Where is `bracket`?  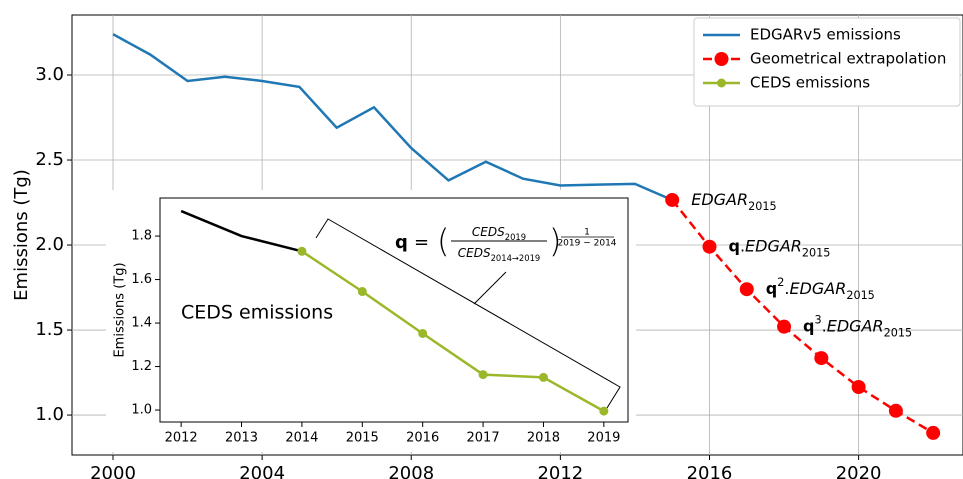 bracket is located at coordinates (468, 313).